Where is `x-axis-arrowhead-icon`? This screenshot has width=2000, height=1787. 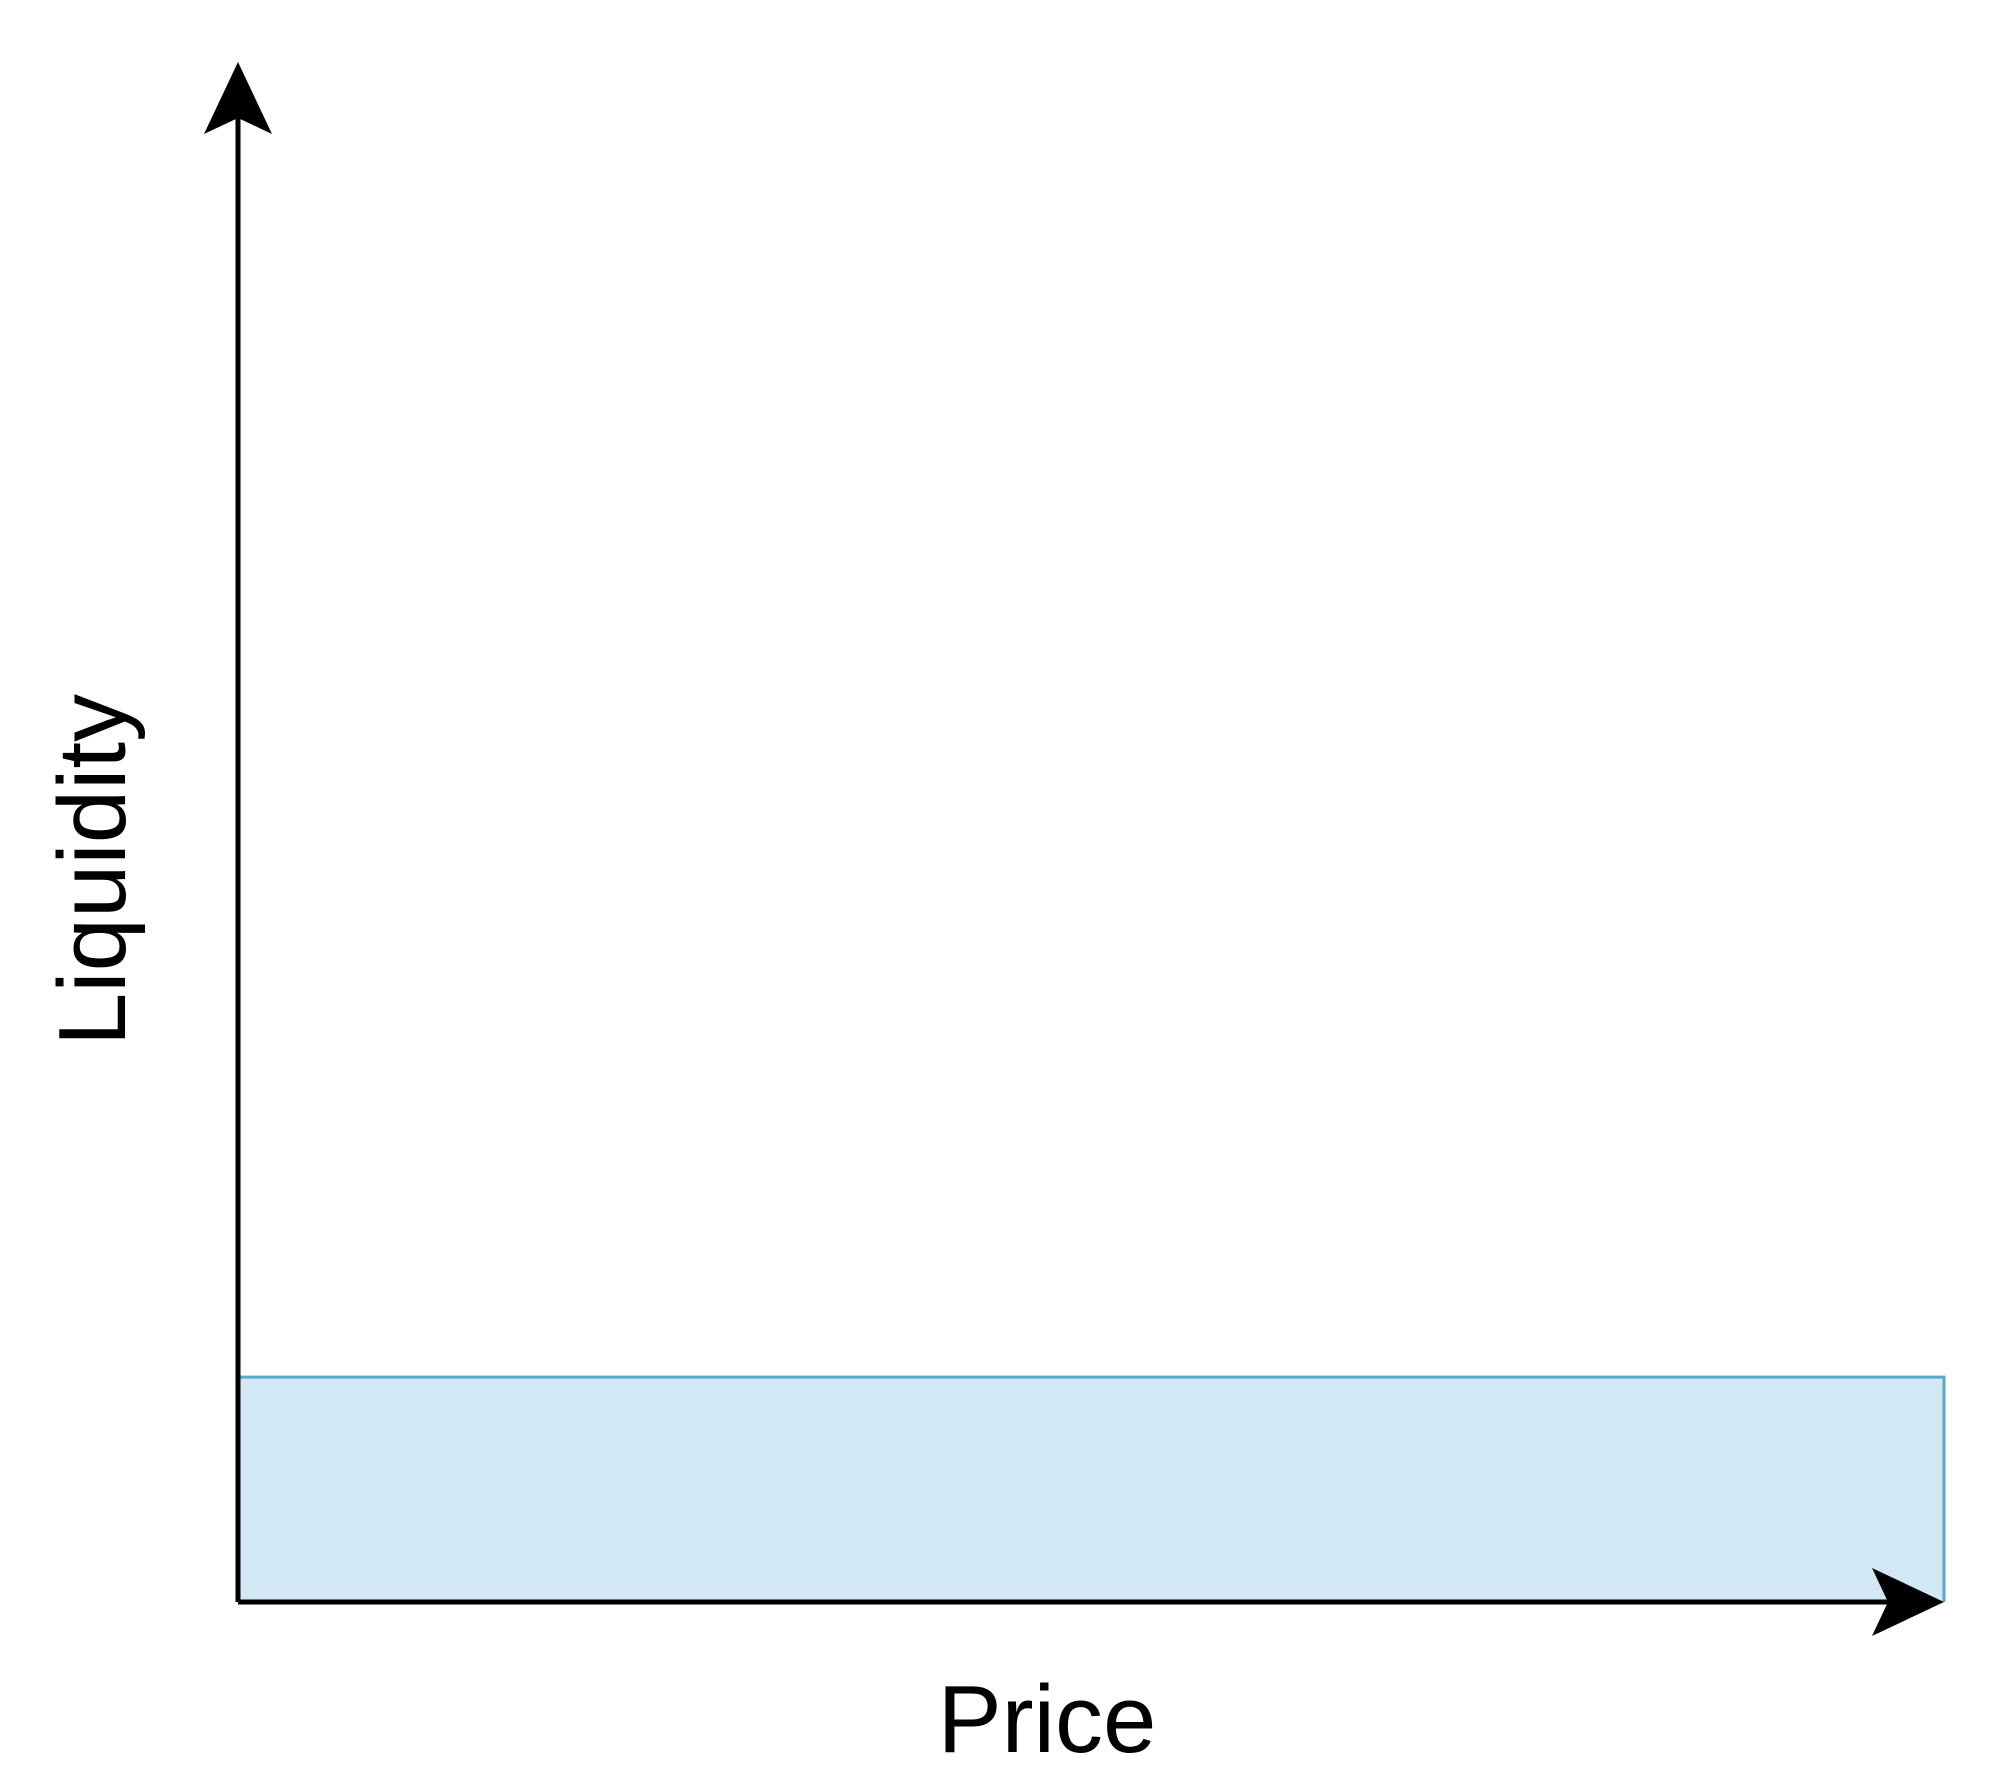
x-axis-arrowhead-icon is located at coordinates (1908, 1602).